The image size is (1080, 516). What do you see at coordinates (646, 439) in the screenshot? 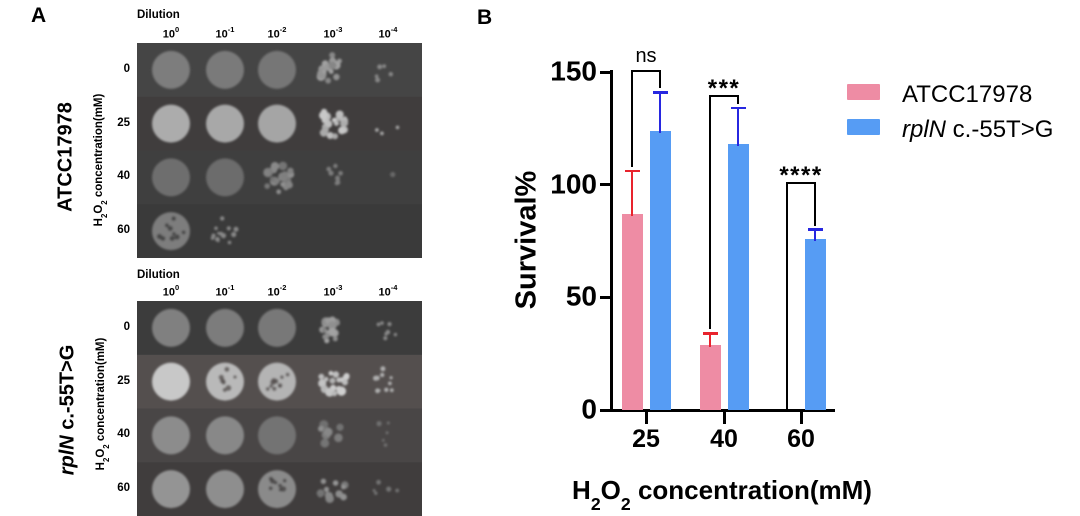
I see `x-tick-label: 25` at bounding box center [646, 439].